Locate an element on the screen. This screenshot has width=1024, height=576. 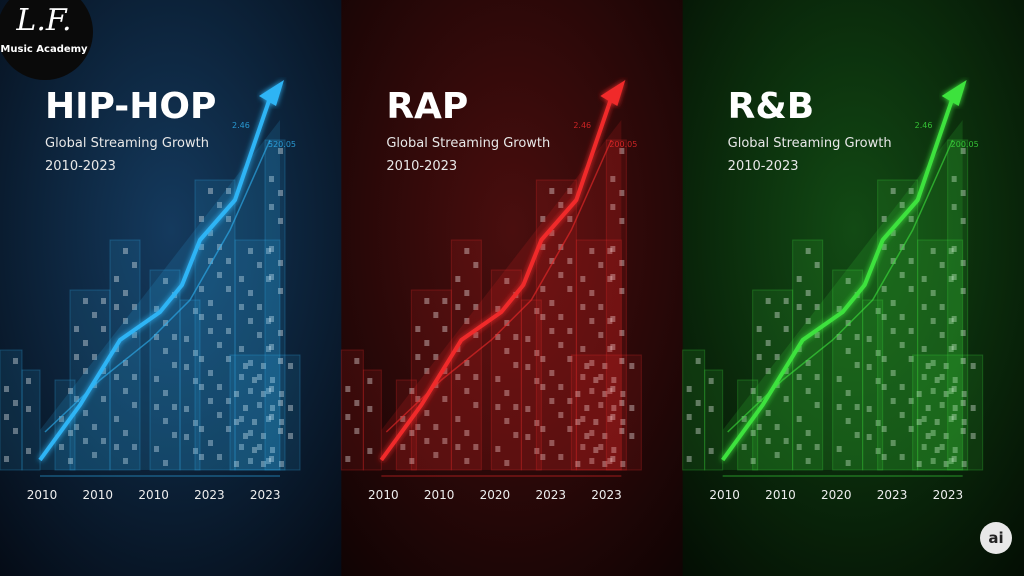
logo-monogram: L.F. is located at coordinates (43, 20).